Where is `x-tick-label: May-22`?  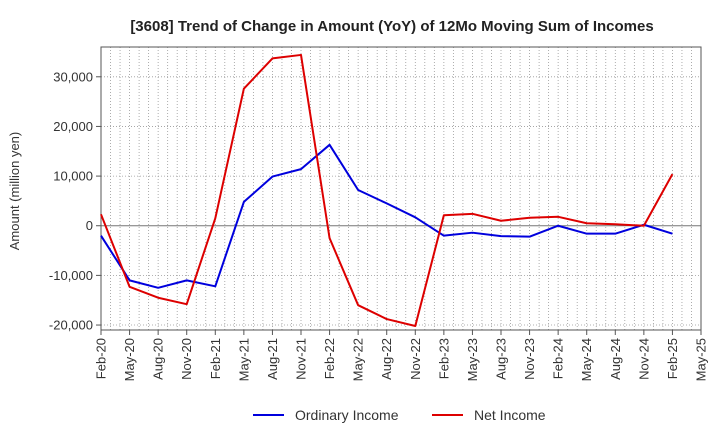
x-tick-label: May-22 is located at coordinates (358, 359).